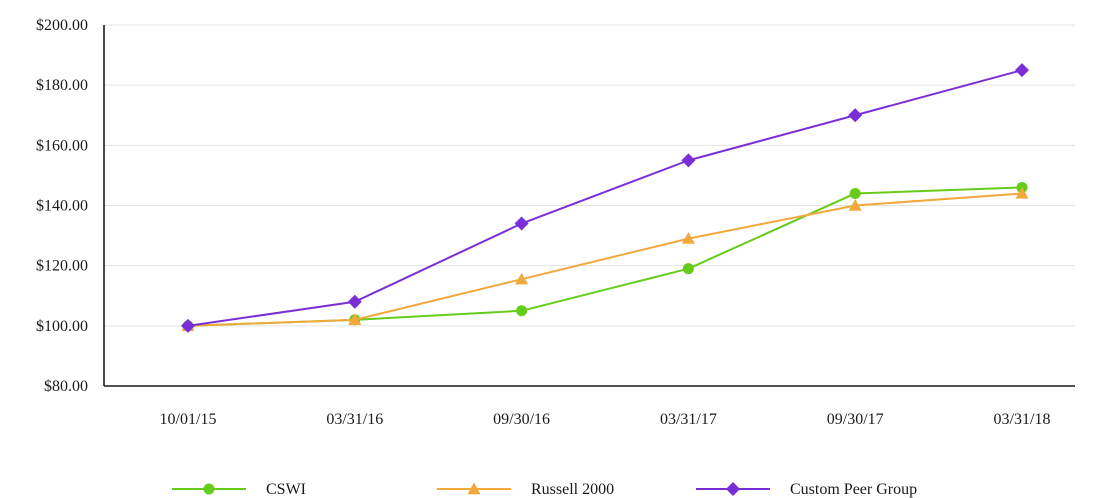  I want to click on legend-label: CSWI, so click(286, 489).